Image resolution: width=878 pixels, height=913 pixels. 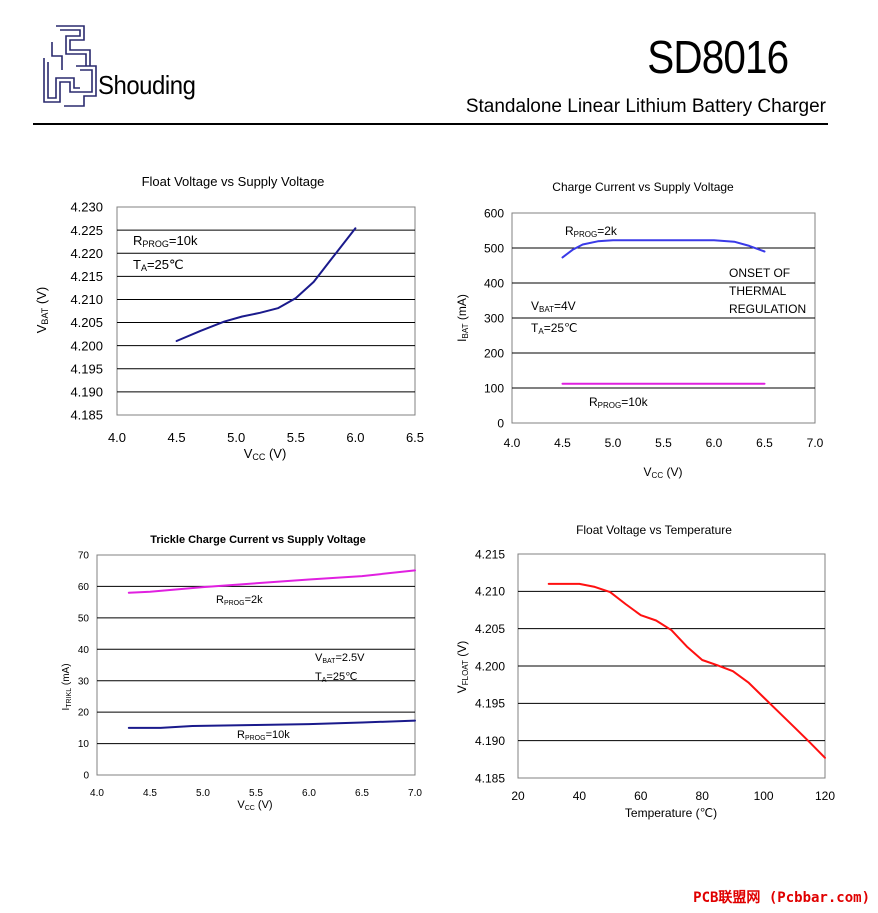 I want to click on y-tick-label: 4.225, so click(x=86, y=230).